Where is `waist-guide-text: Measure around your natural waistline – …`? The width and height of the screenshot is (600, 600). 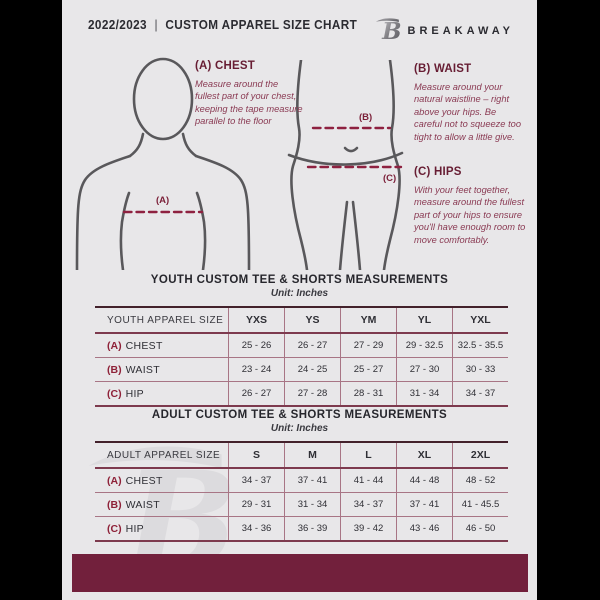 waist-guide-text: Measure around your natural waistline – … is located at coordinates (467, 112).